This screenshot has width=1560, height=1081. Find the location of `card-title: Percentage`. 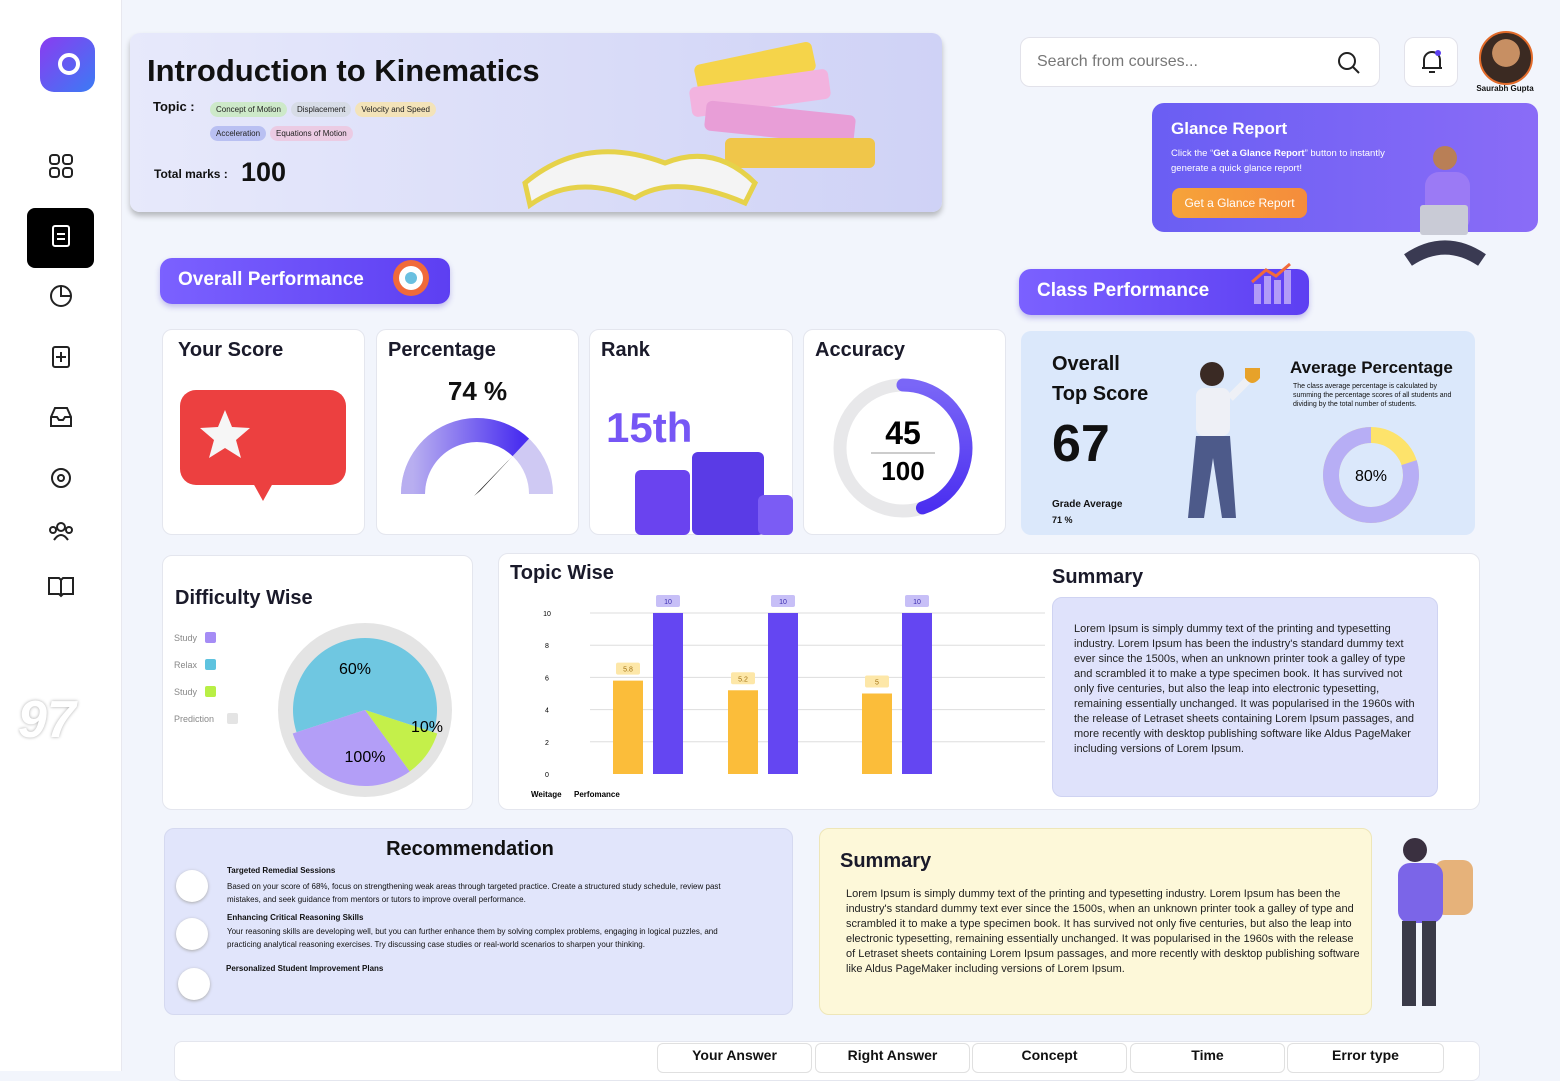

card-title: Percentage is located at coordinates (442, 350).